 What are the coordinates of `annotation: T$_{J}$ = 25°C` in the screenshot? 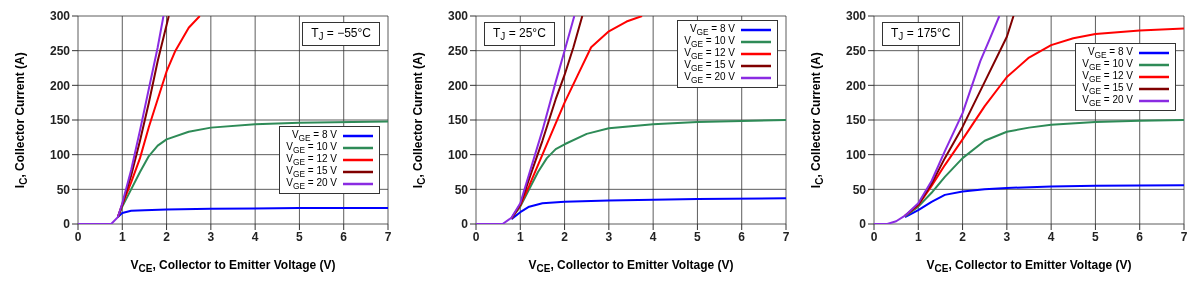 It's located at (519, 34).